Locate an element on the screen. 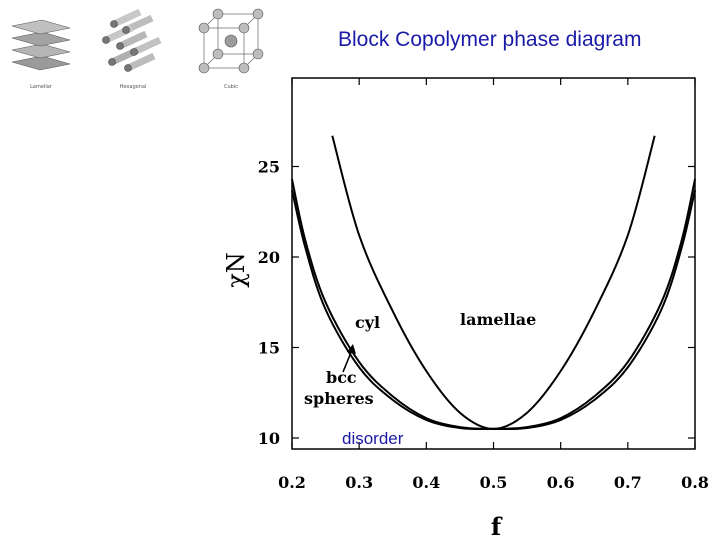  x-tick-label-1: 0.3 is located at coordinates (359, 482).